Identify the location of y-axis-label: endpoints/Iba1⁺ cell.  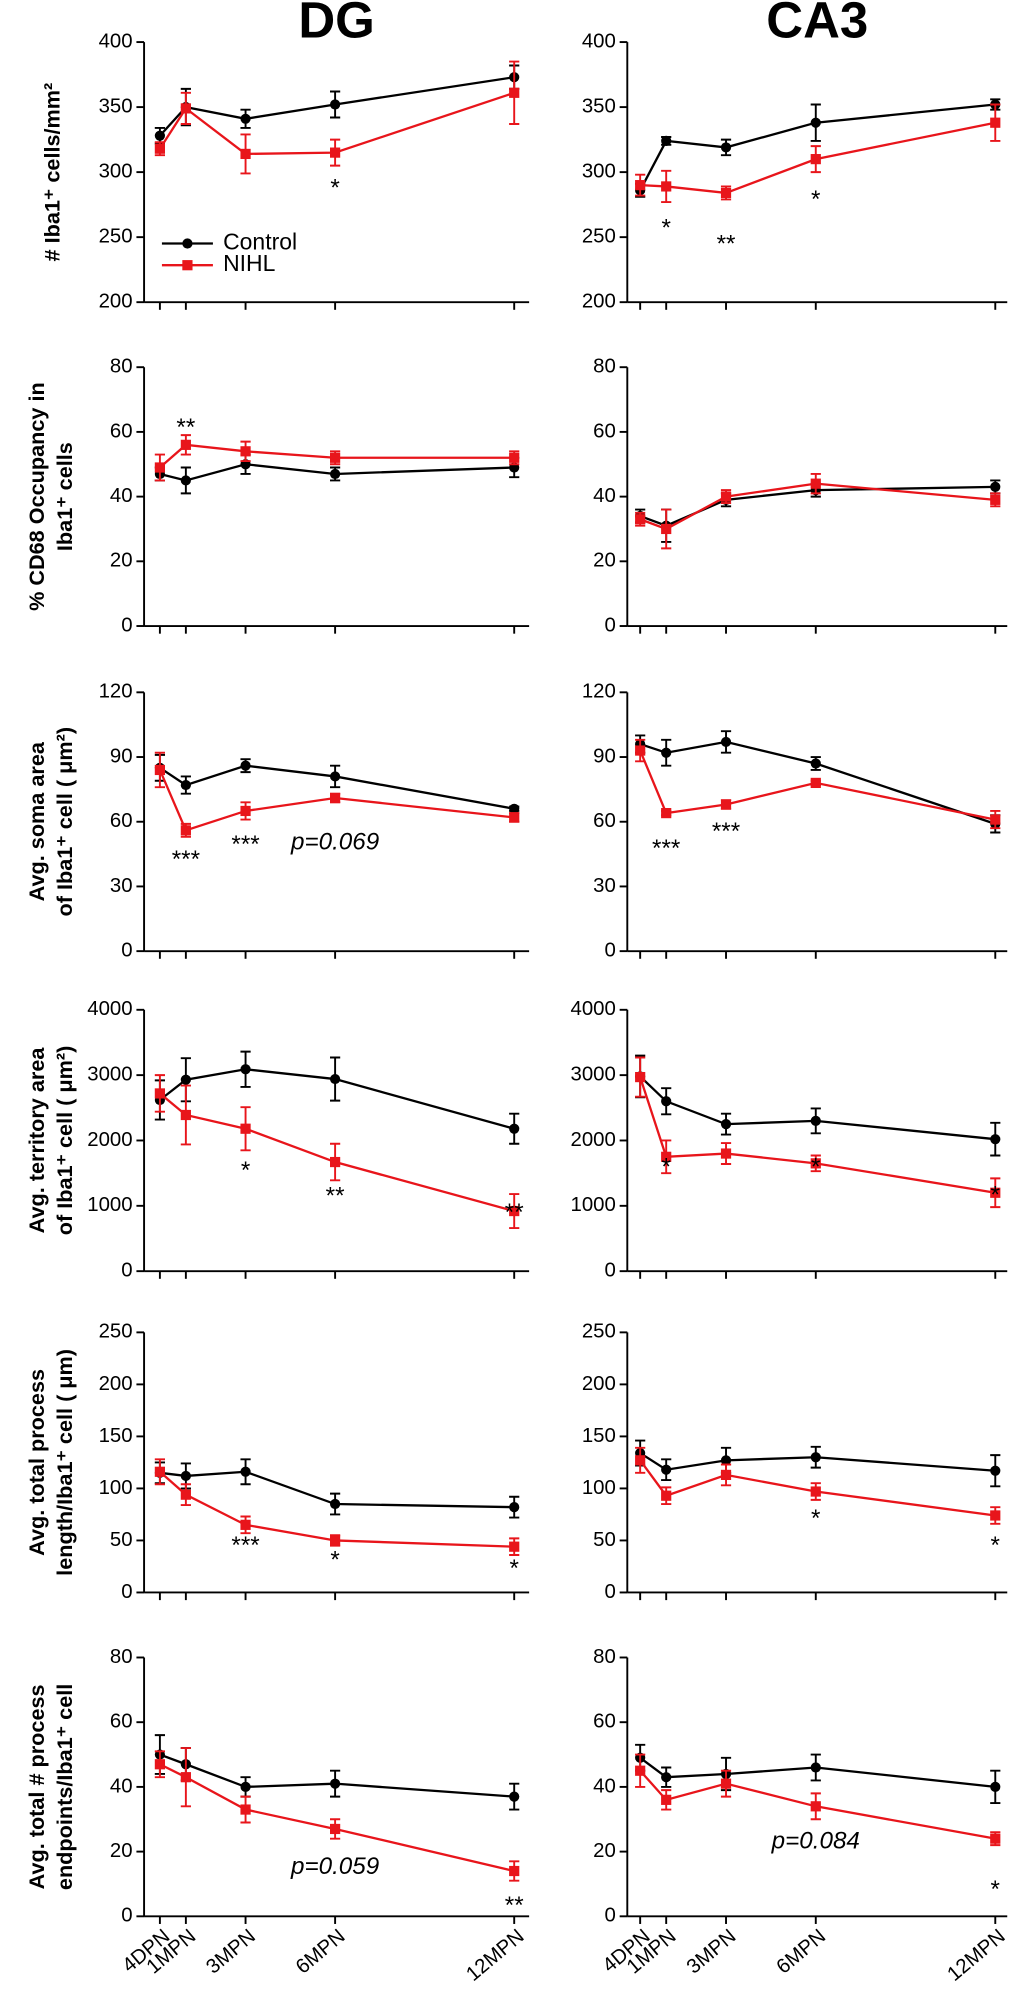
(64, 1787).